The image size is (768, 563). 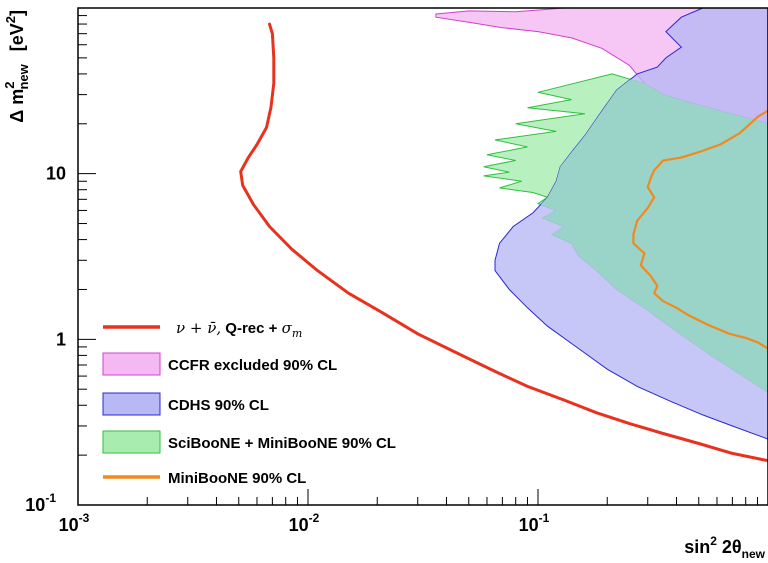 What do you see at coordinates (700, 229) in the screenshot?
I see `line-miniboone-90-cl` at bounding box center [700, 229].